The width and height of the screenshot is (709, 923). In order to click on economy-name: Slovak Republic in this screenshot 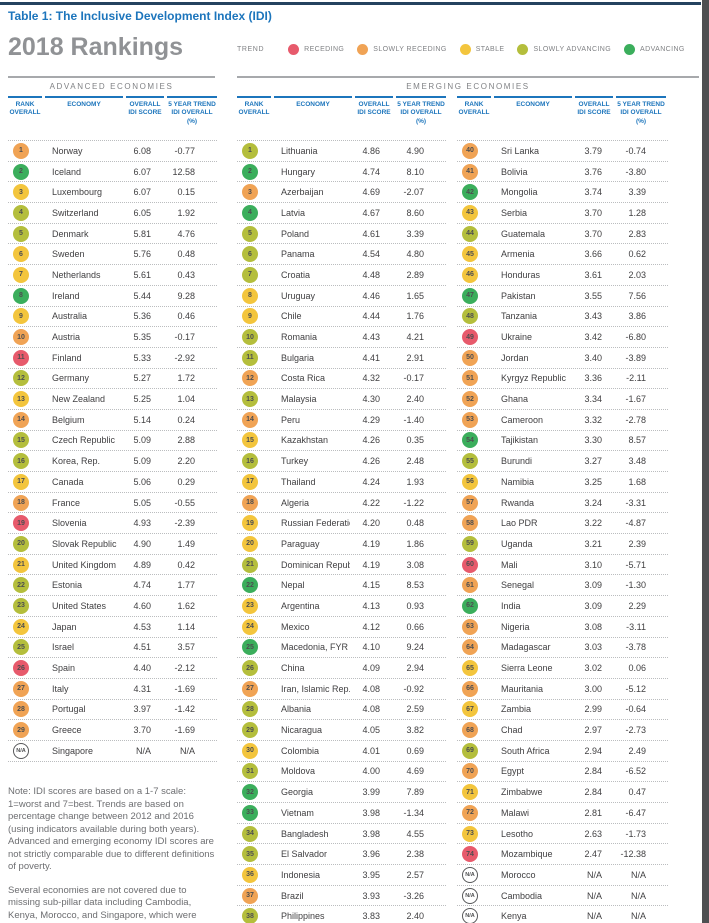, I will do `click(84, 543)`.